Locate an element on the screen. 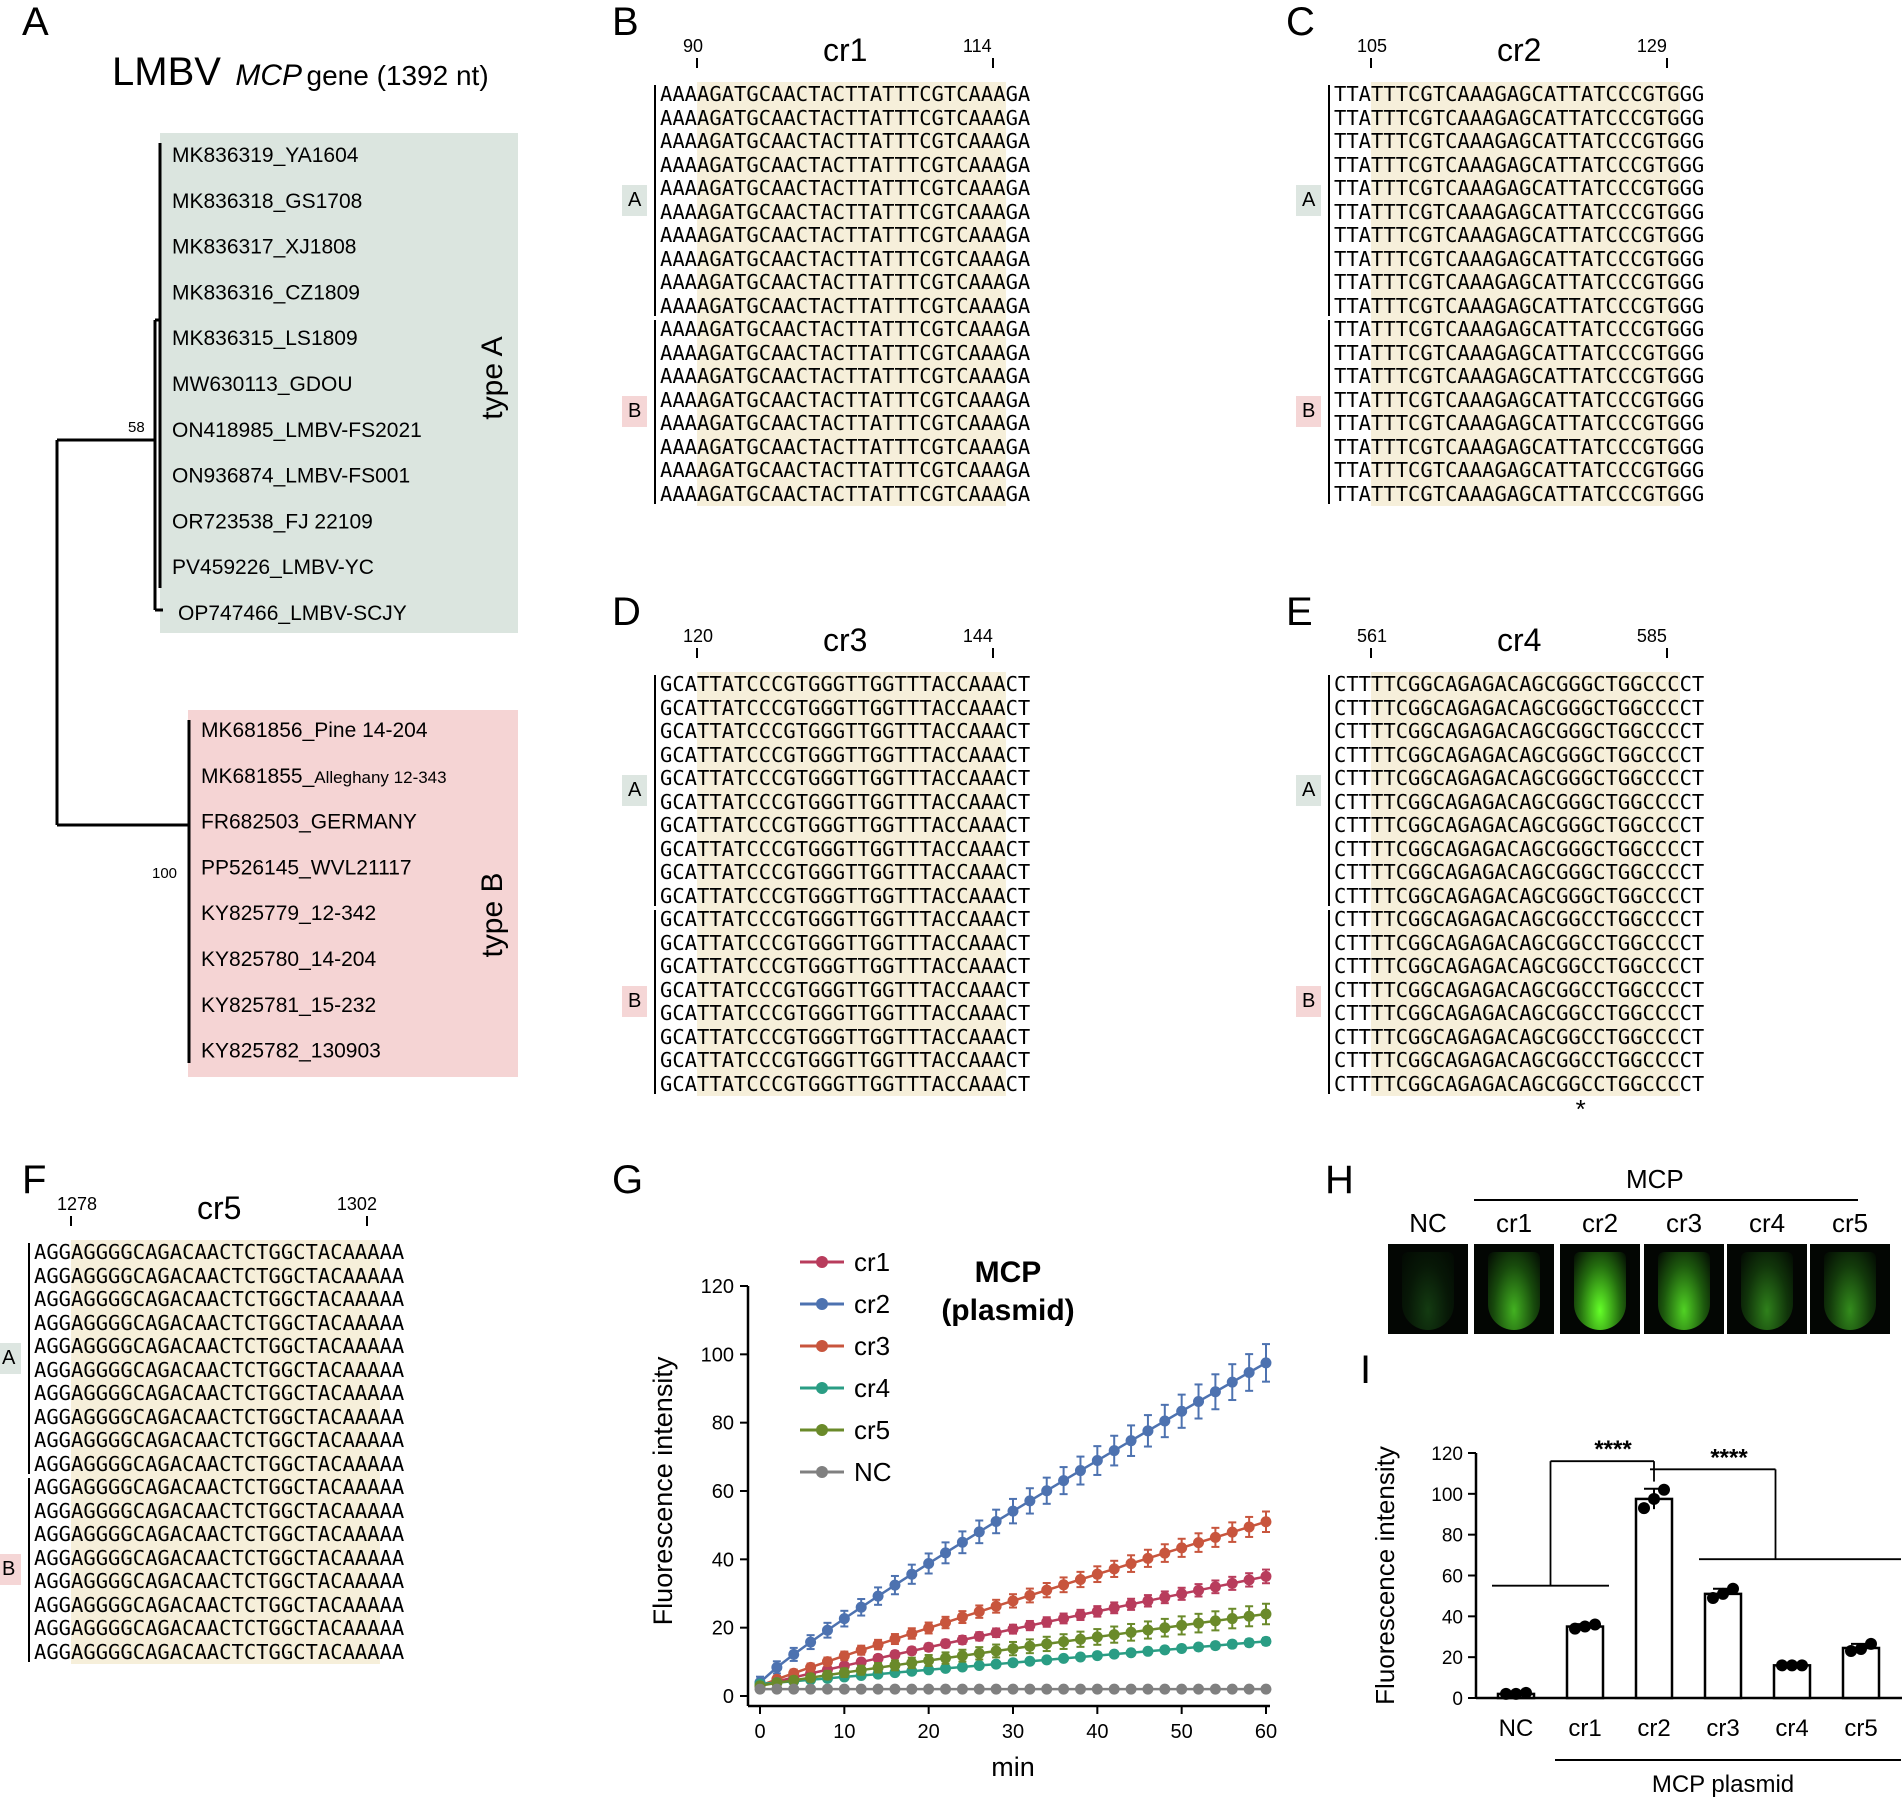 This screenshot has width=1904, height=1800. snp-marker: * is located at coordinates (1580, 1109).